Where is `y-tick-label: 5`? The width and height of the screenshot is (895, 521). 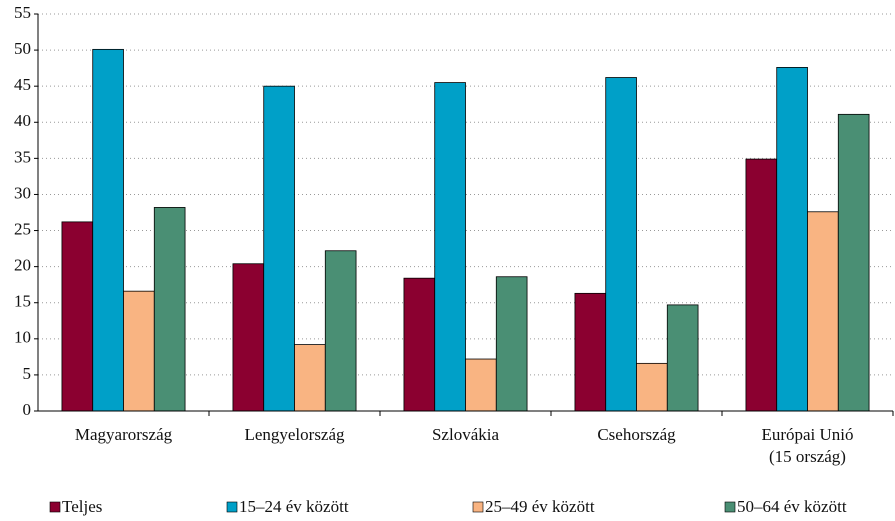 y-tick-label: 5 is located at coordinates (27, 373).